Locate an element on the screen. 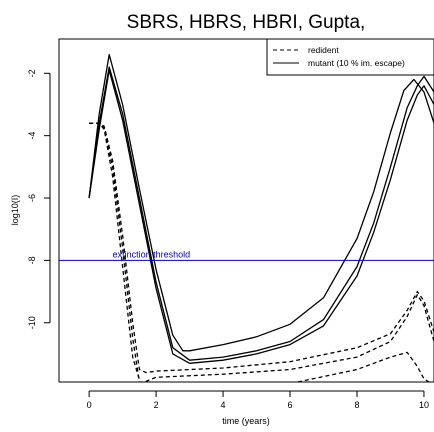 Image resolution: width=434 pixels, height=432 pixels. y-tick-label: -6 is located at coordinates (32, 198).